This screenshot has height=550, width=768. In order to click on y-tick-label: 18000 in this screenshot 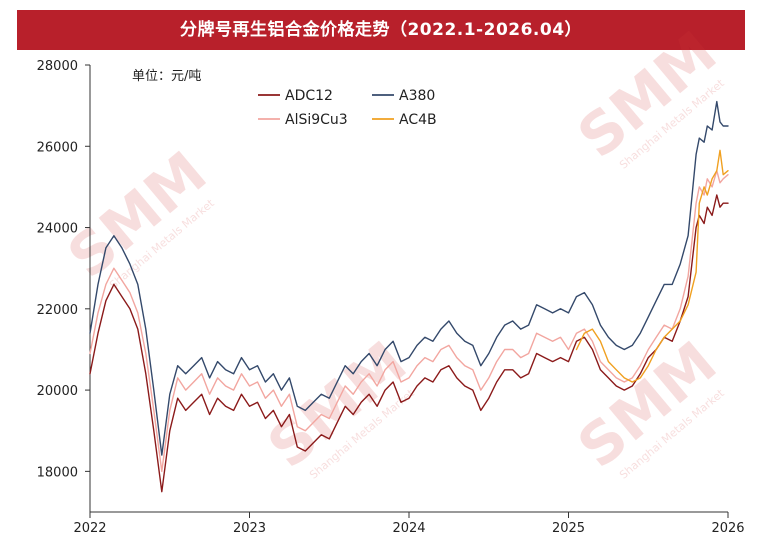, I will do `click(57, 472)`.